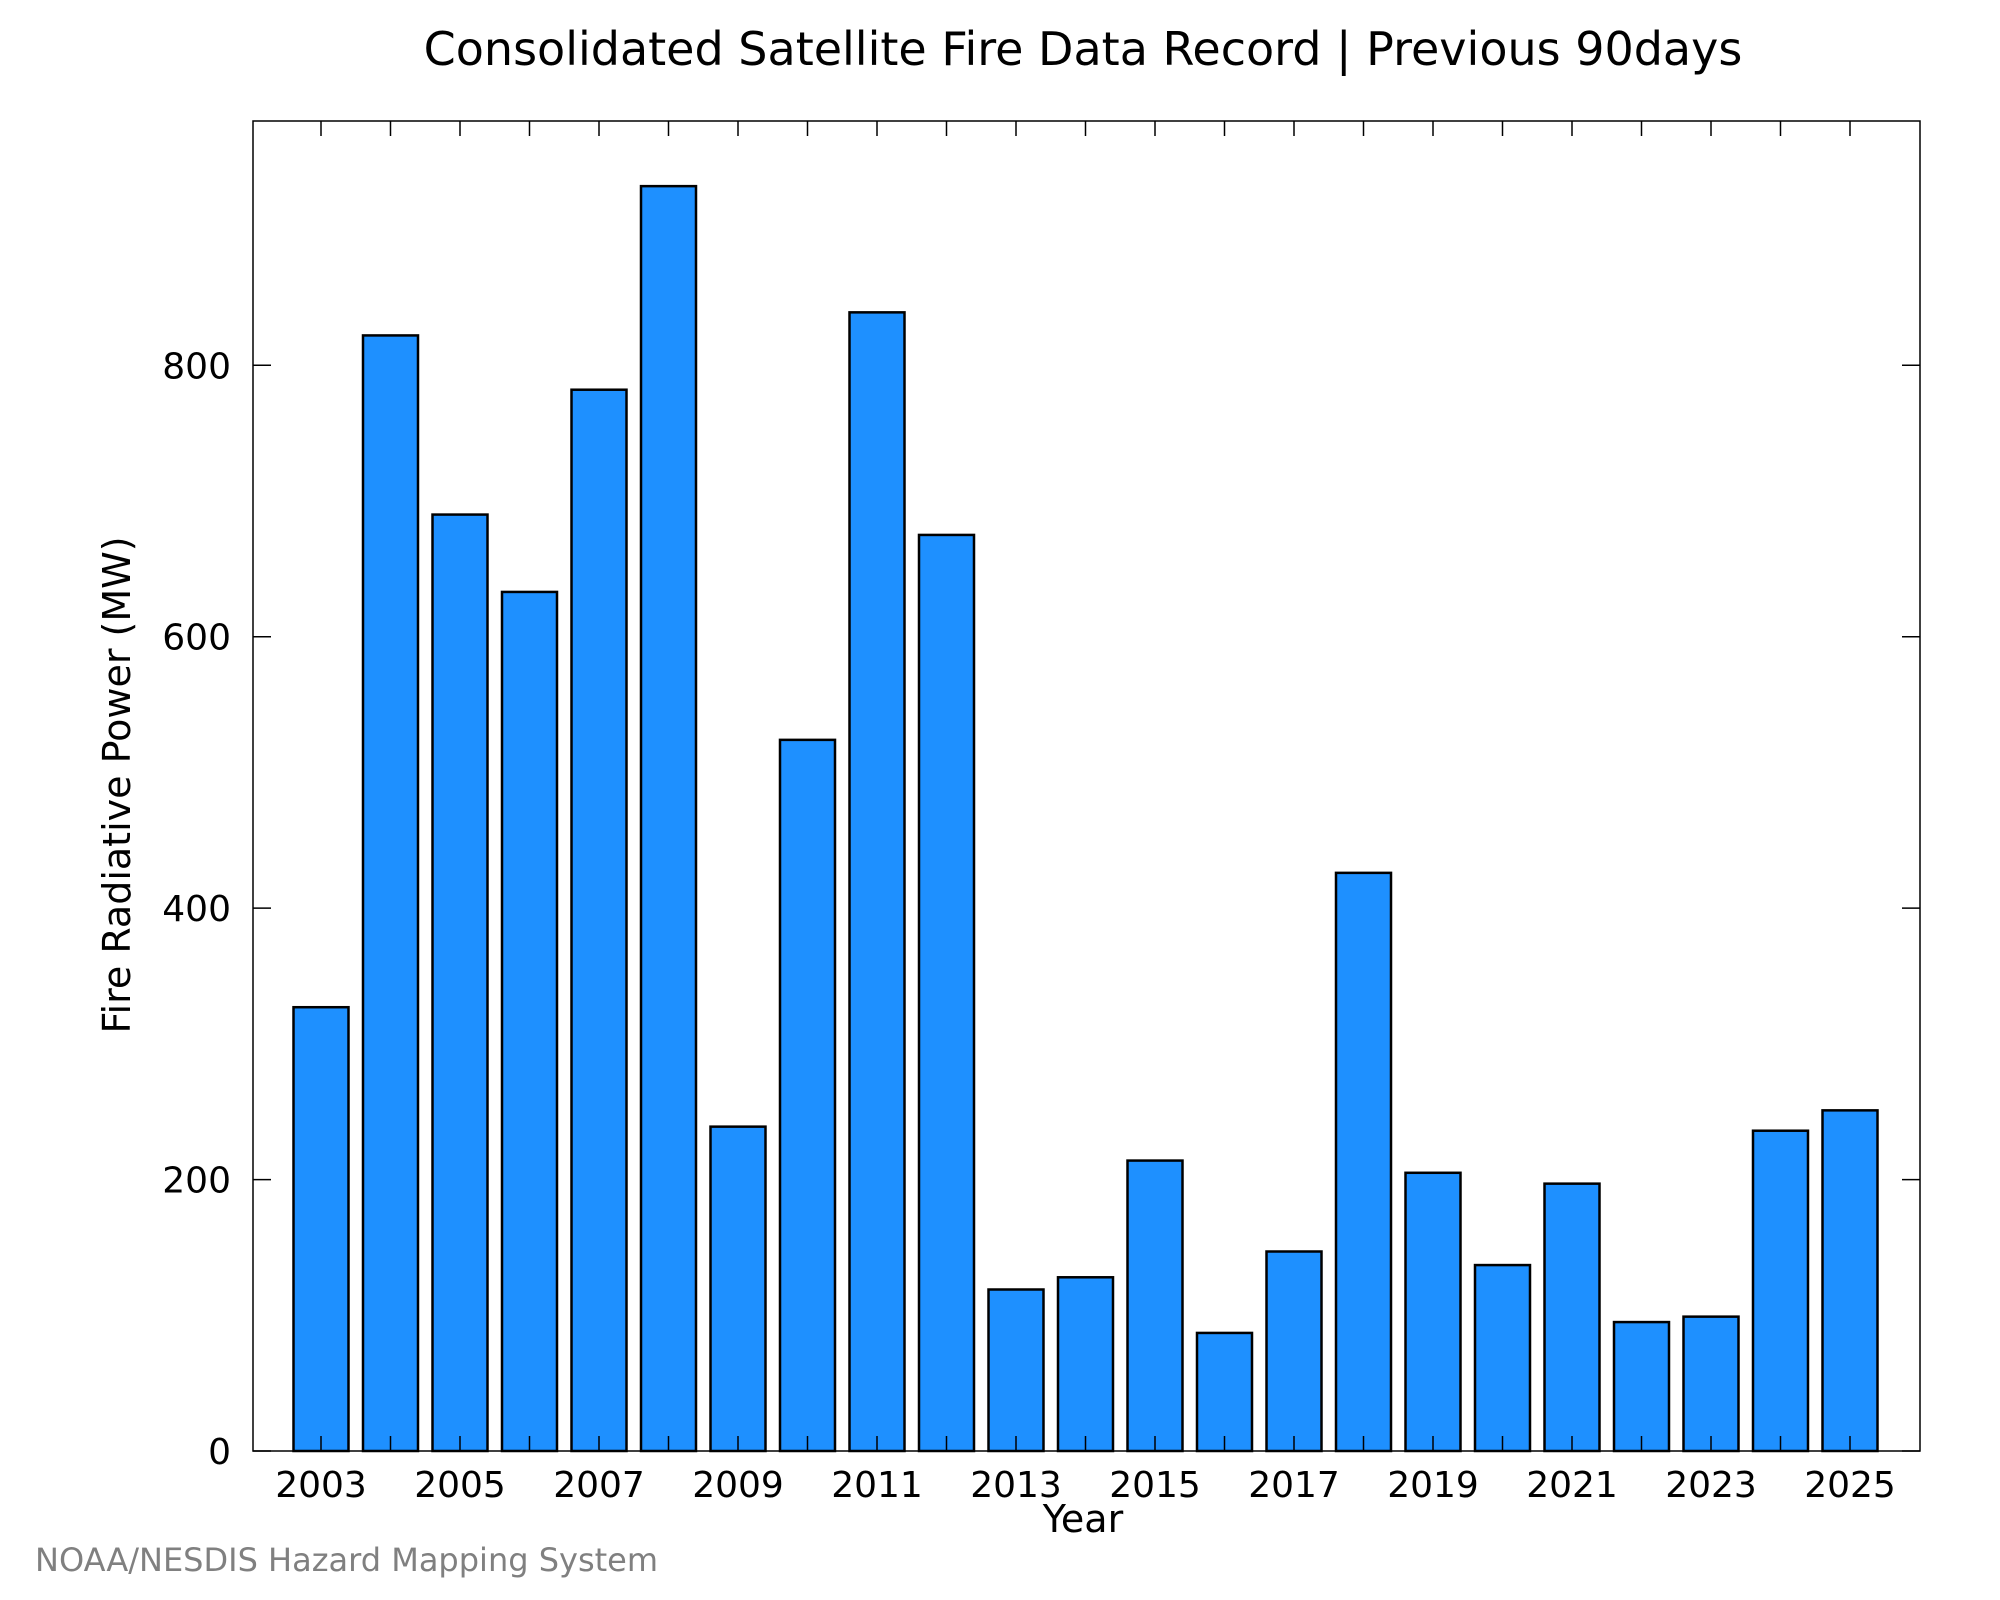  I want to click on y-tick-label-800: 800, so click(196, 366).